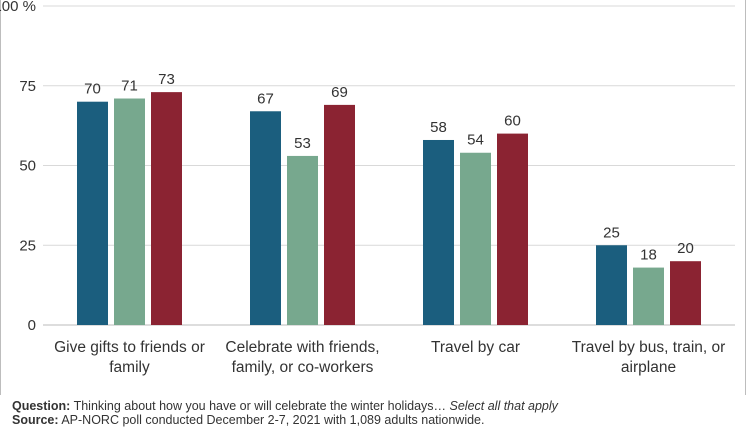  What do you see at coordinates (648, 367) in the screenshot?
I see `category-label: airplane` at bounding box center [648, 367].